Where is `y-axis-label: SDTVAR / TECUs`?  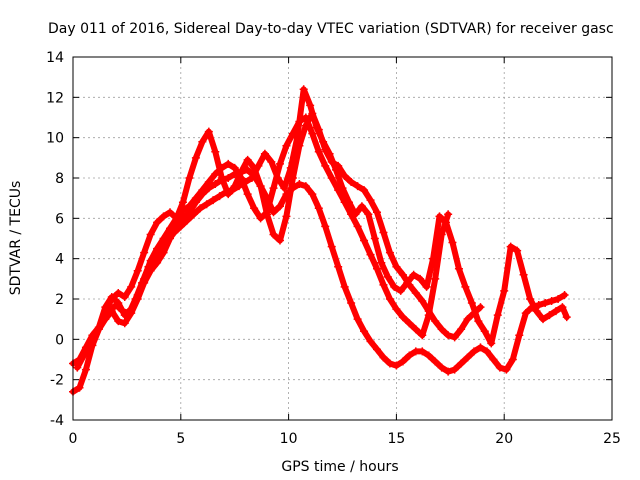
y-axis-label: SDTVAR / TECUs is located at coordinates (16, 238).